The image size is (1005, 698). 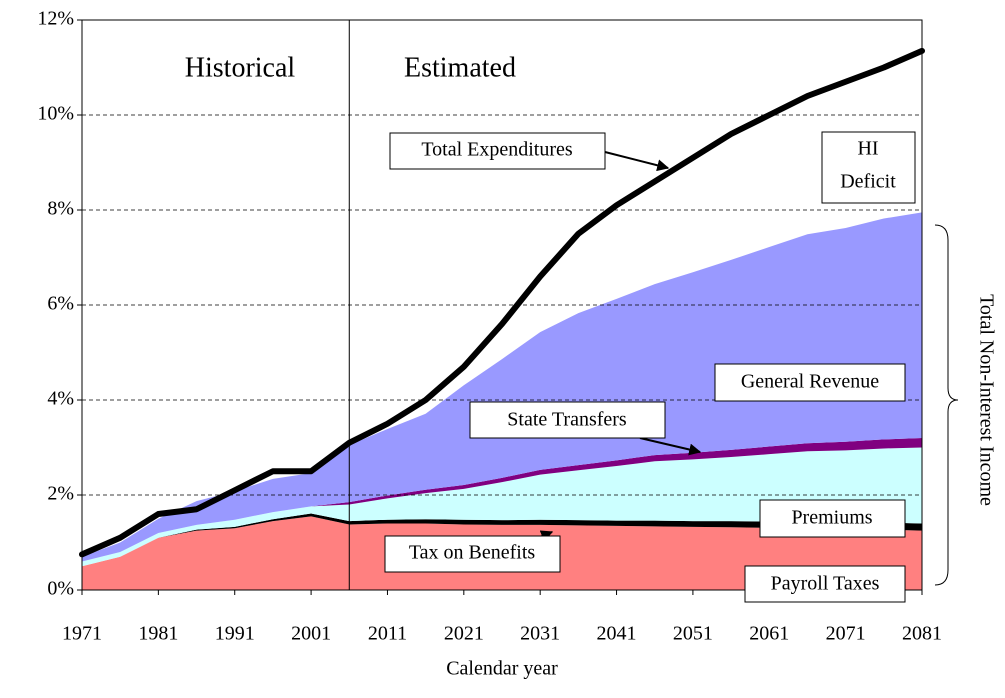 What do you see at coordinates (60, 399) in the screenshot?
I see `y-tick-label: 4%` at bounding box center [60, 399].